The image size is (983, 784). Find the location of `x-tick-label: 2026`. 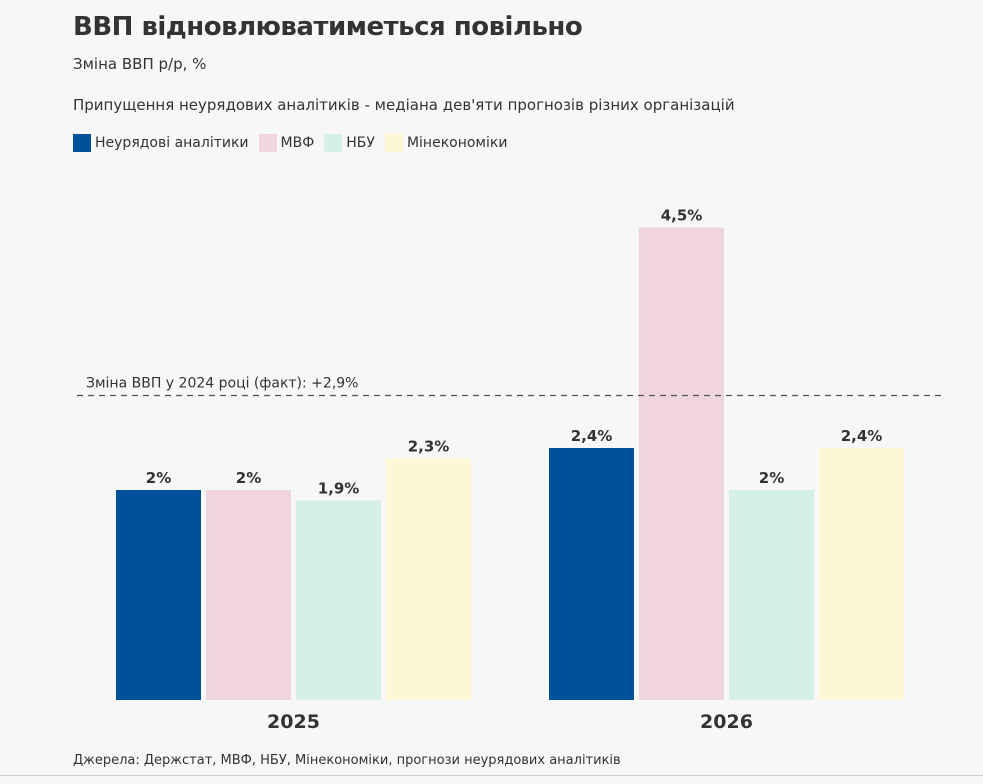

x-tick-label: 2026 is located at coordinates (726, 722).